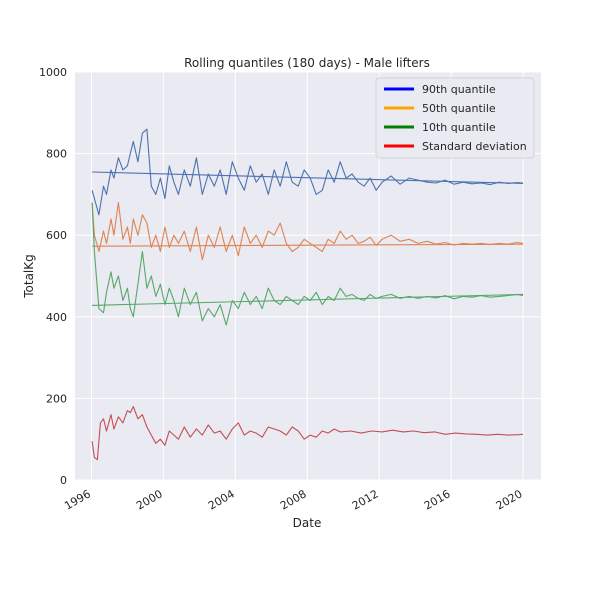  I want to click on y-tick-label: 600, so click(56, 235).